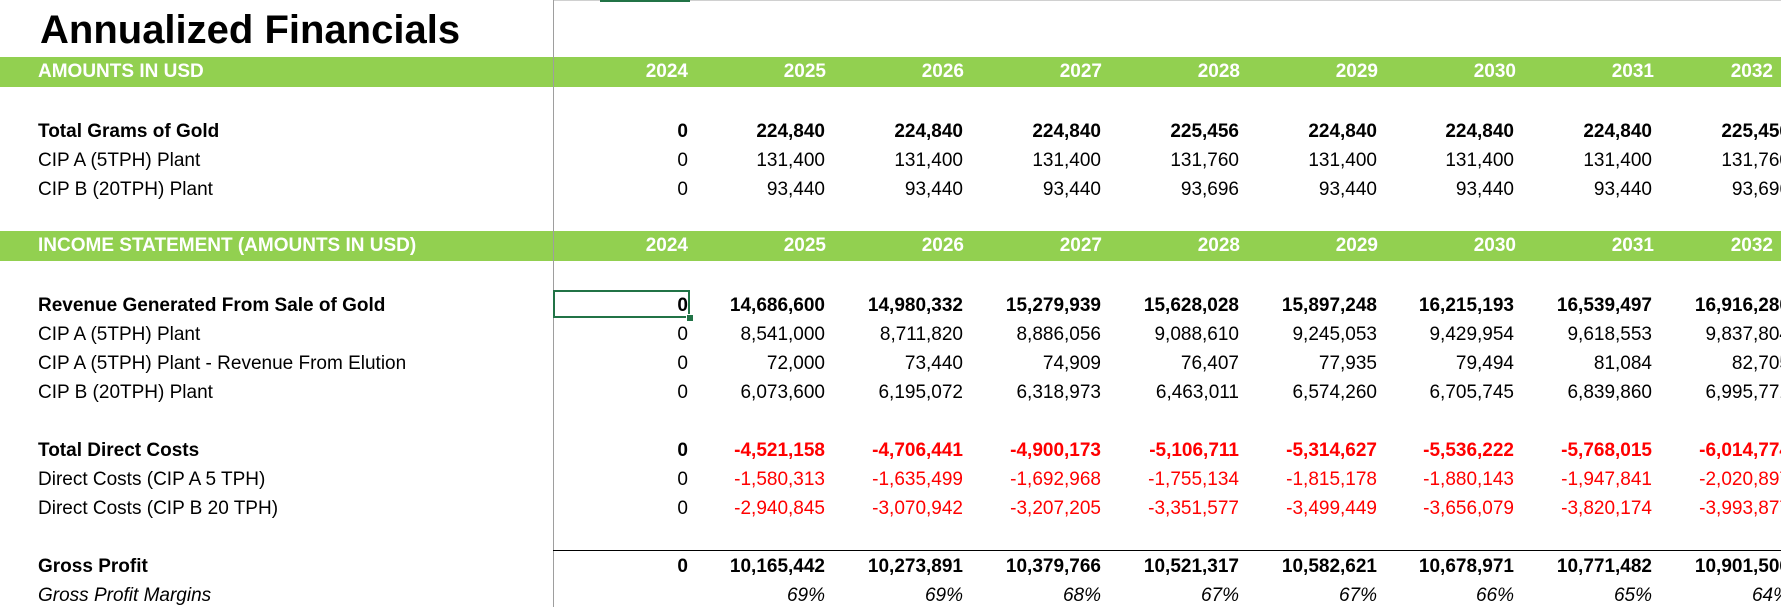 The width and height of the screenshot is (1781, 610). I want to click on value-cell: 15,628,028, so click(1191, 305).